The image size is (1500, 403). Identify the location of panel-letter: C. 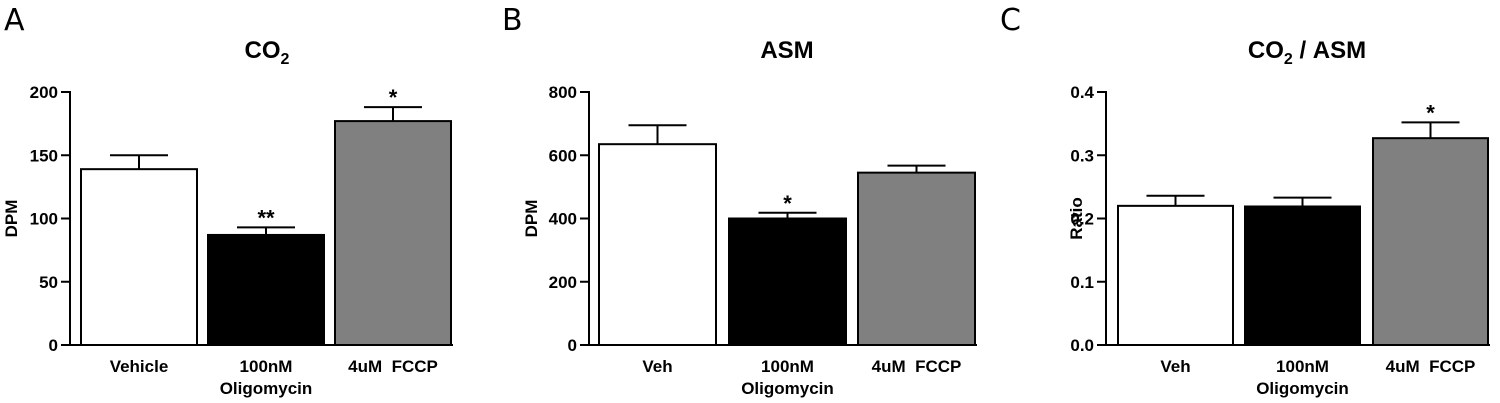
(1010, 20).